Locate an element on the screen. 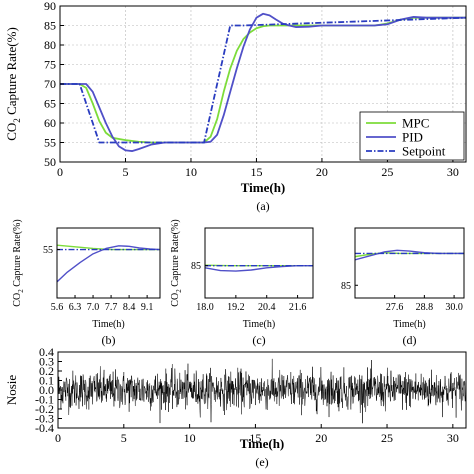 This screenshot has height=474, width=474. y-tick-label: -0.2 is located at coordinates (44, 409).